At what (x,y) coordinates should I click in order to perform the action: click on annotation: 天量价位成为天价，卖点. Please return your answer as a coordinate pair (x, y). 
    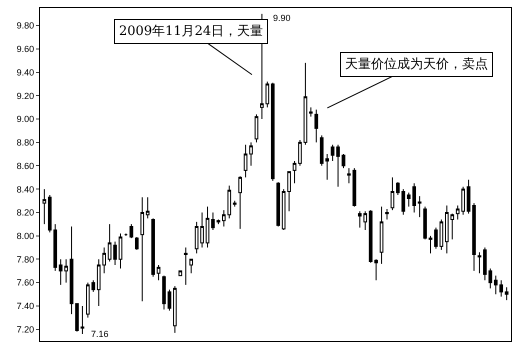
    Looking at the image, I should click on (416, 64).